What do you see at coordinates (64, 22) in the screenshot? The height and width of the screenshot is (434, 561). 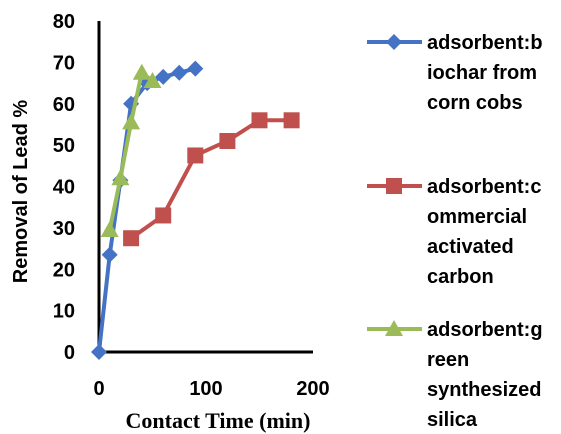 I see `y-tick-label: 80` at bounding box center [64, 22].